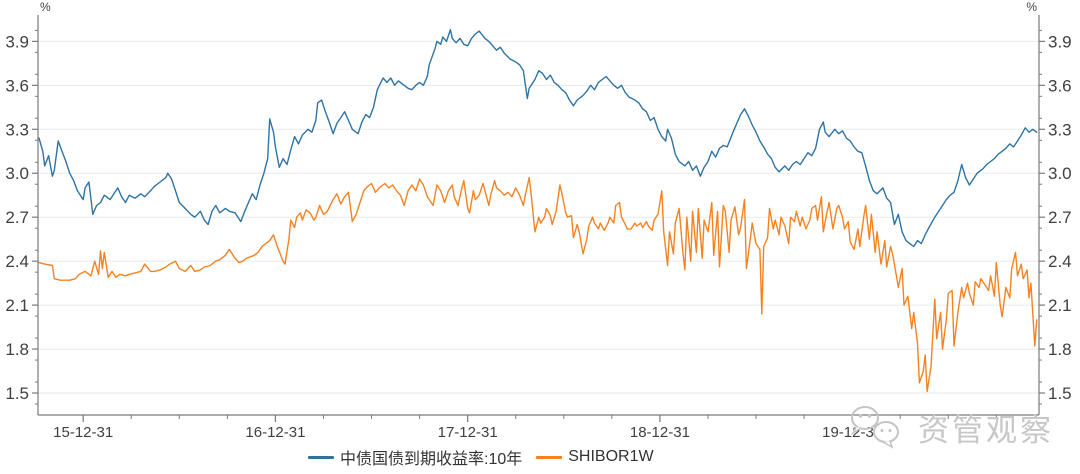  Describe the element at coordinates (431, 459) in the screenshot. I see `legend-label-cgb10y: 中债国债到期收益率:10年` at that location.